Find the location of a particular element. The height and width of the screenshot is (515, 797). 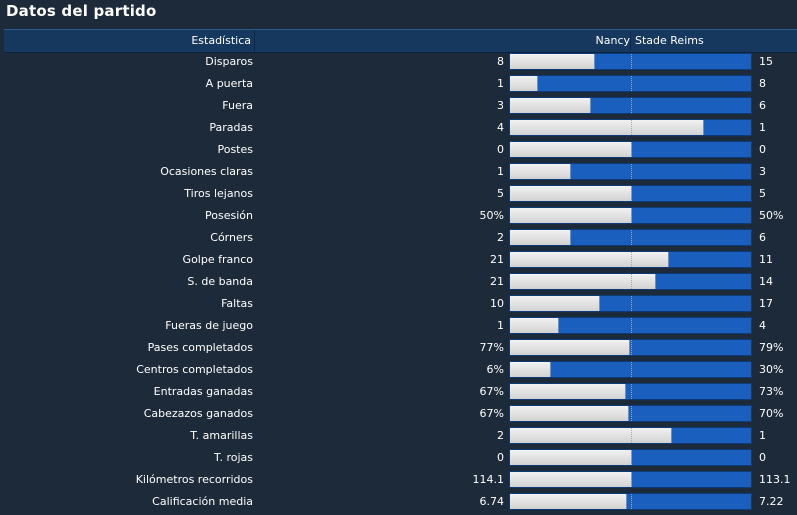

stat-row: Postes 0 0 is located at coordinates (398, 150).